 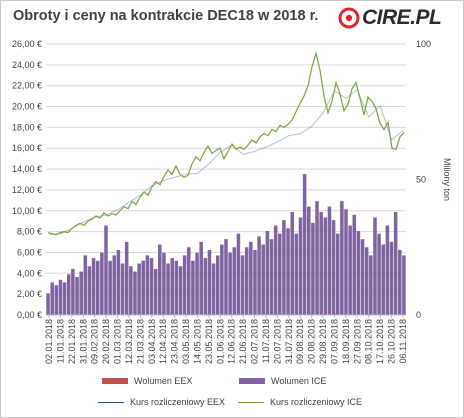 What do you see at coordinates (220, 341) in the screenshot?
I see `x-tick-label: 01.06.2018` at bounding box center [220, 341].